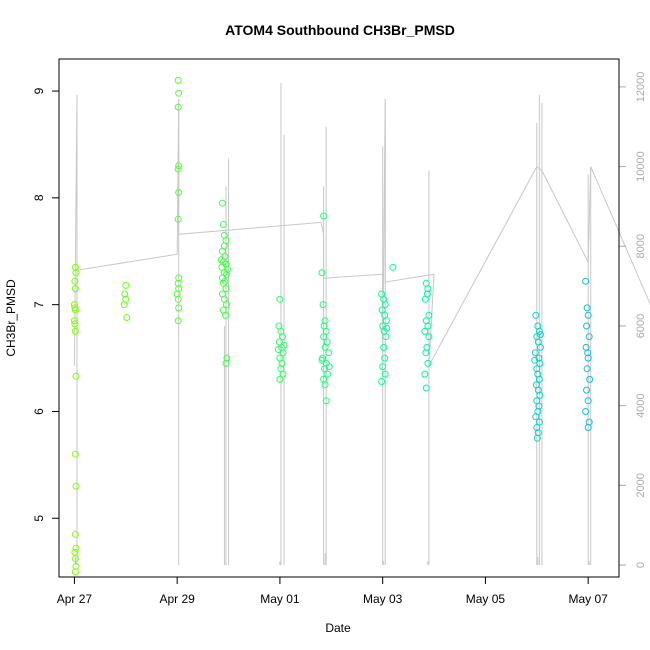 The height and width of the screenshot is (650, 650). Describe the element at coordinates (486, 599) in the screenshot. I see `x-tick-label-4: May 05` at that location.